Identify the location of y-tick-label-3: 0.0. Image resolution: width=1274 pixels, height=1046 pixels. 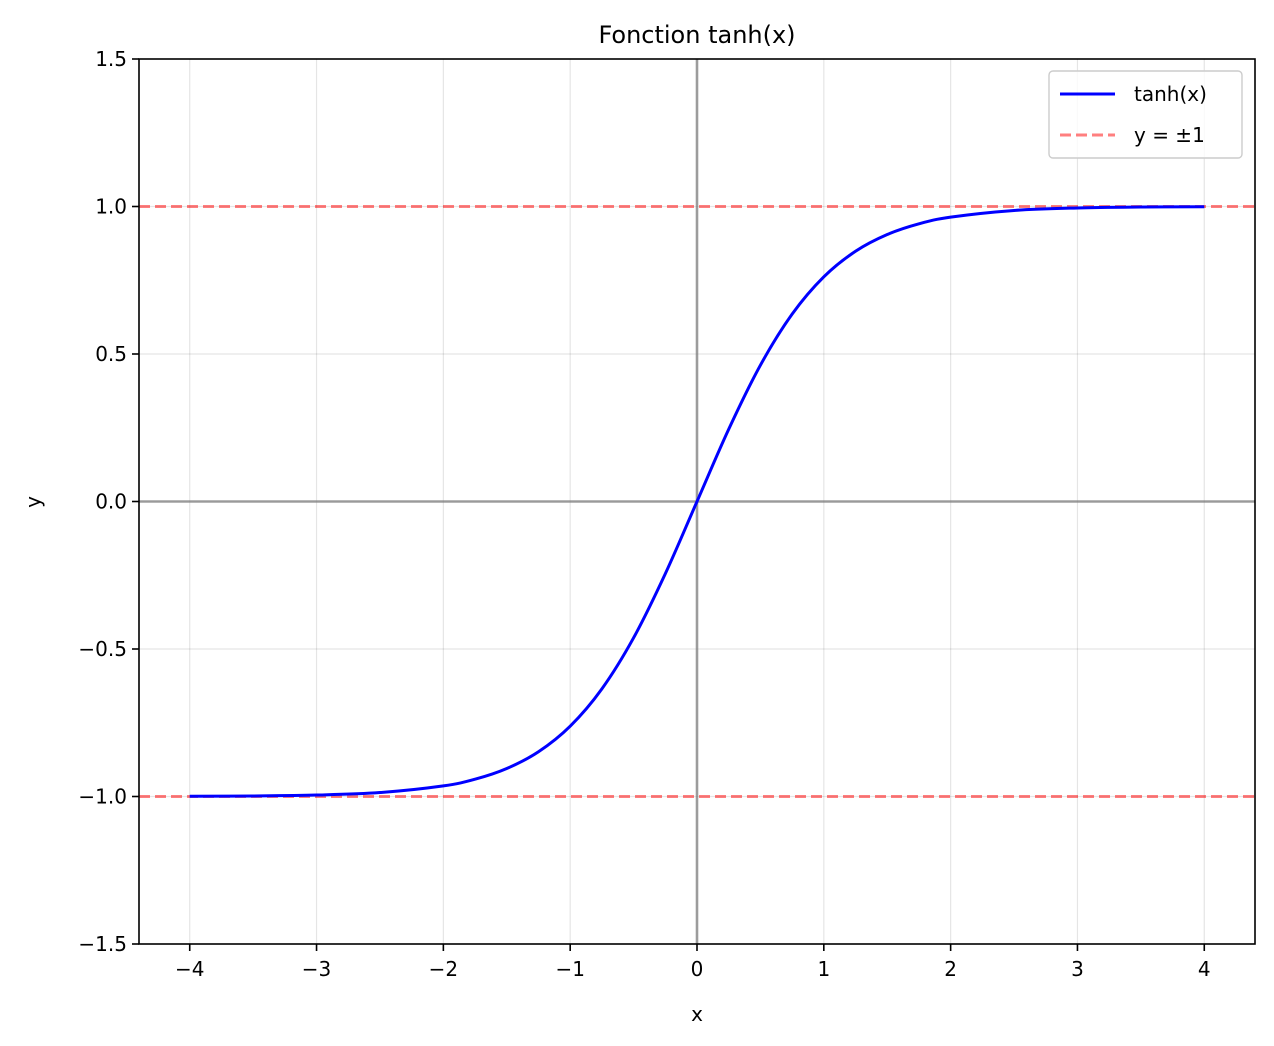
(111, 502).